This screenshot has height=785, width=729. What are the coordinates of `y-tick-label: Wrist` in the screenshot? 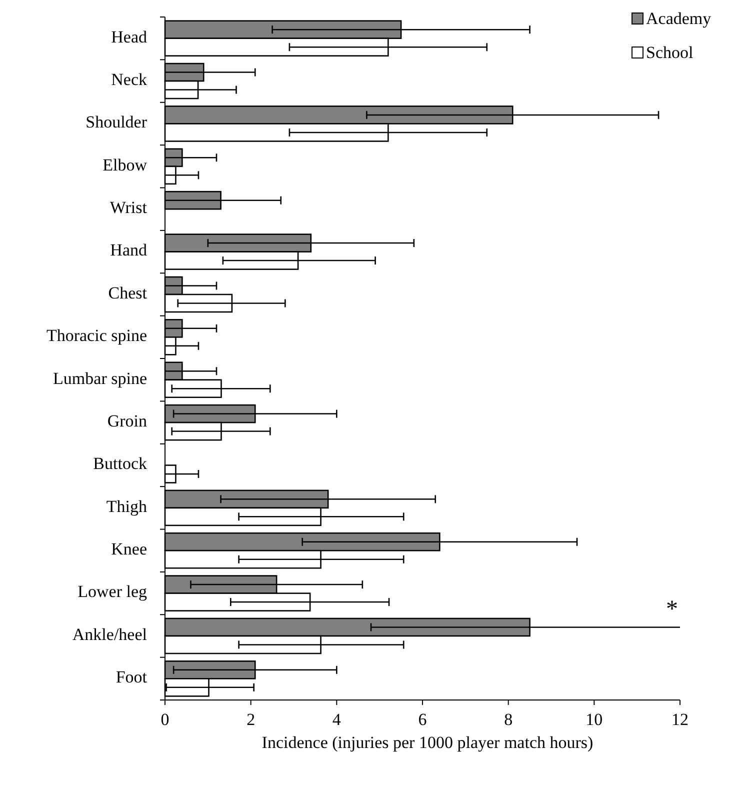 It's located at (129, 207).